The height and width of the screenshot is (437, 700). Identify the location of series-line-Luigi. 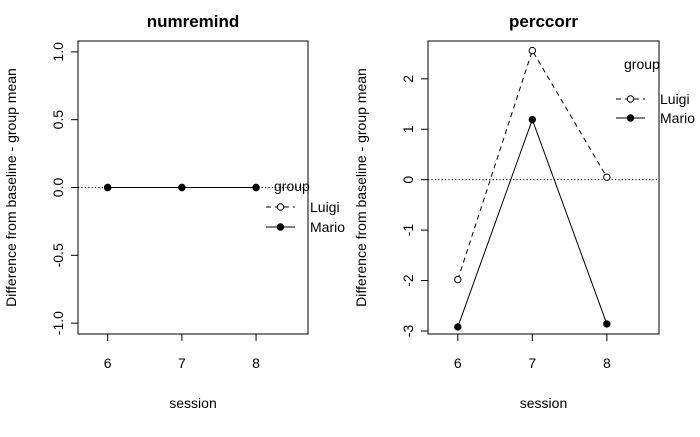
(532, 164).